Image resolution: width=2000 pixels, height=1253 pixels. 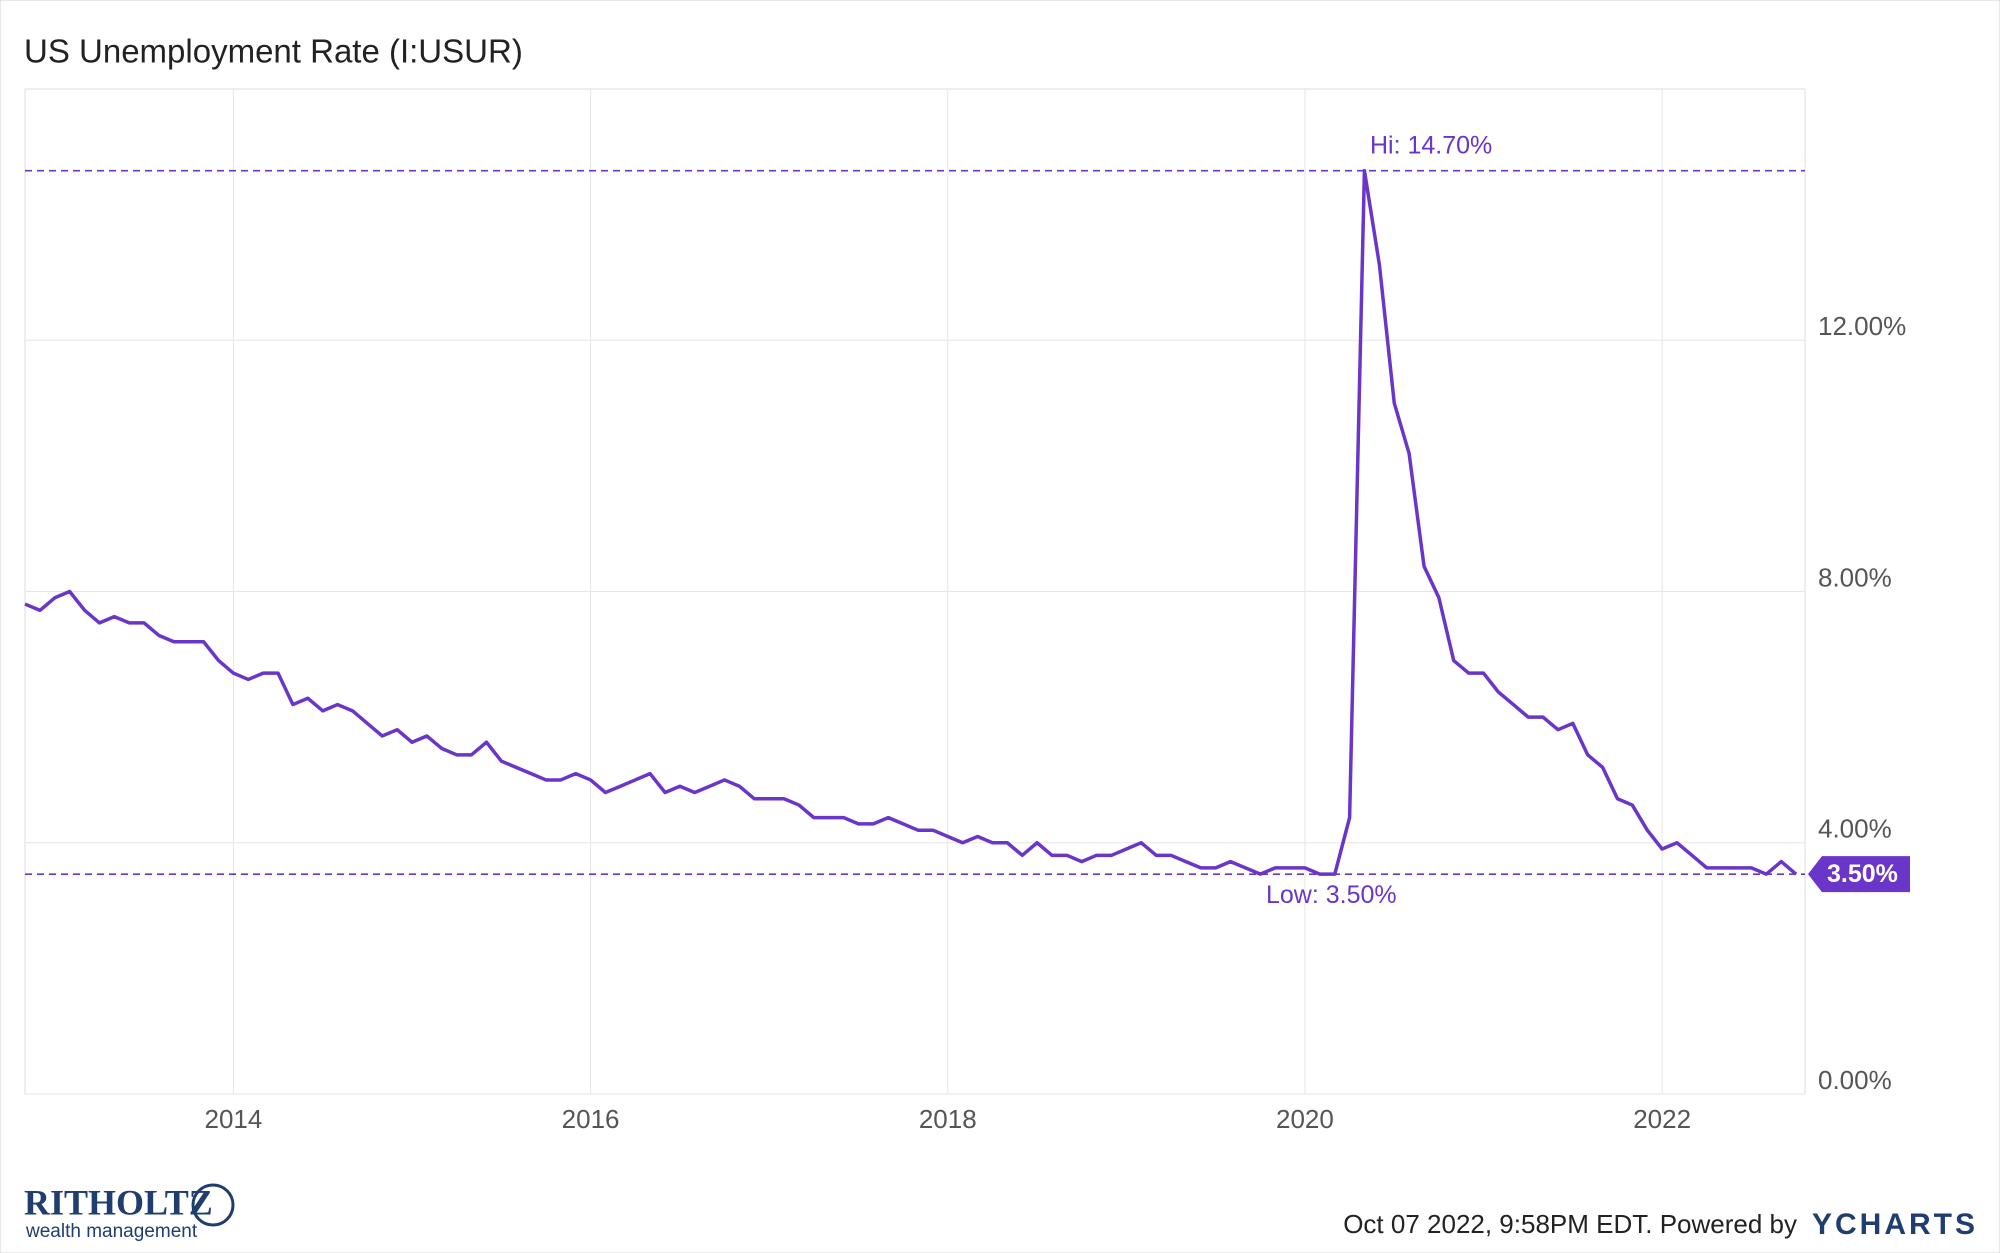 What do you see at coordinates (591, 1119) in the screenshot?
I see `x-tick-label: 2016` at bounding box center [591, 1119].